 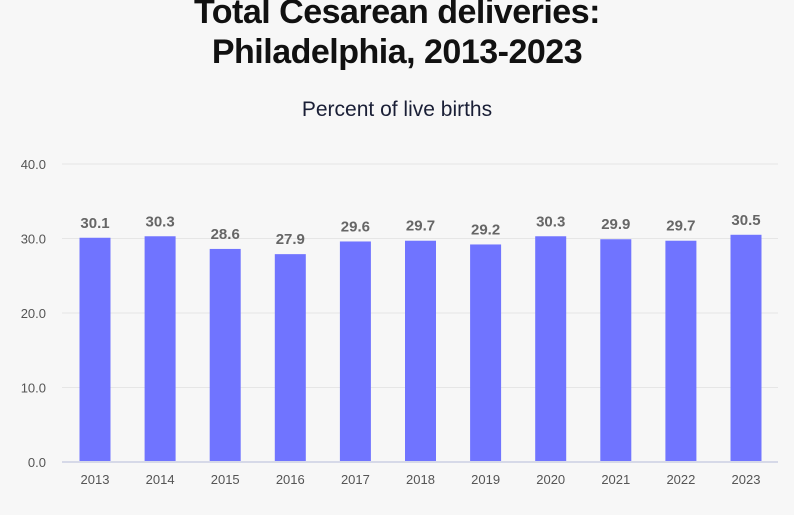 What do you see at coordinates (355, 479) in the screenshot?
I see `x-tick-label: 2017` at bounding box center [355, 479].